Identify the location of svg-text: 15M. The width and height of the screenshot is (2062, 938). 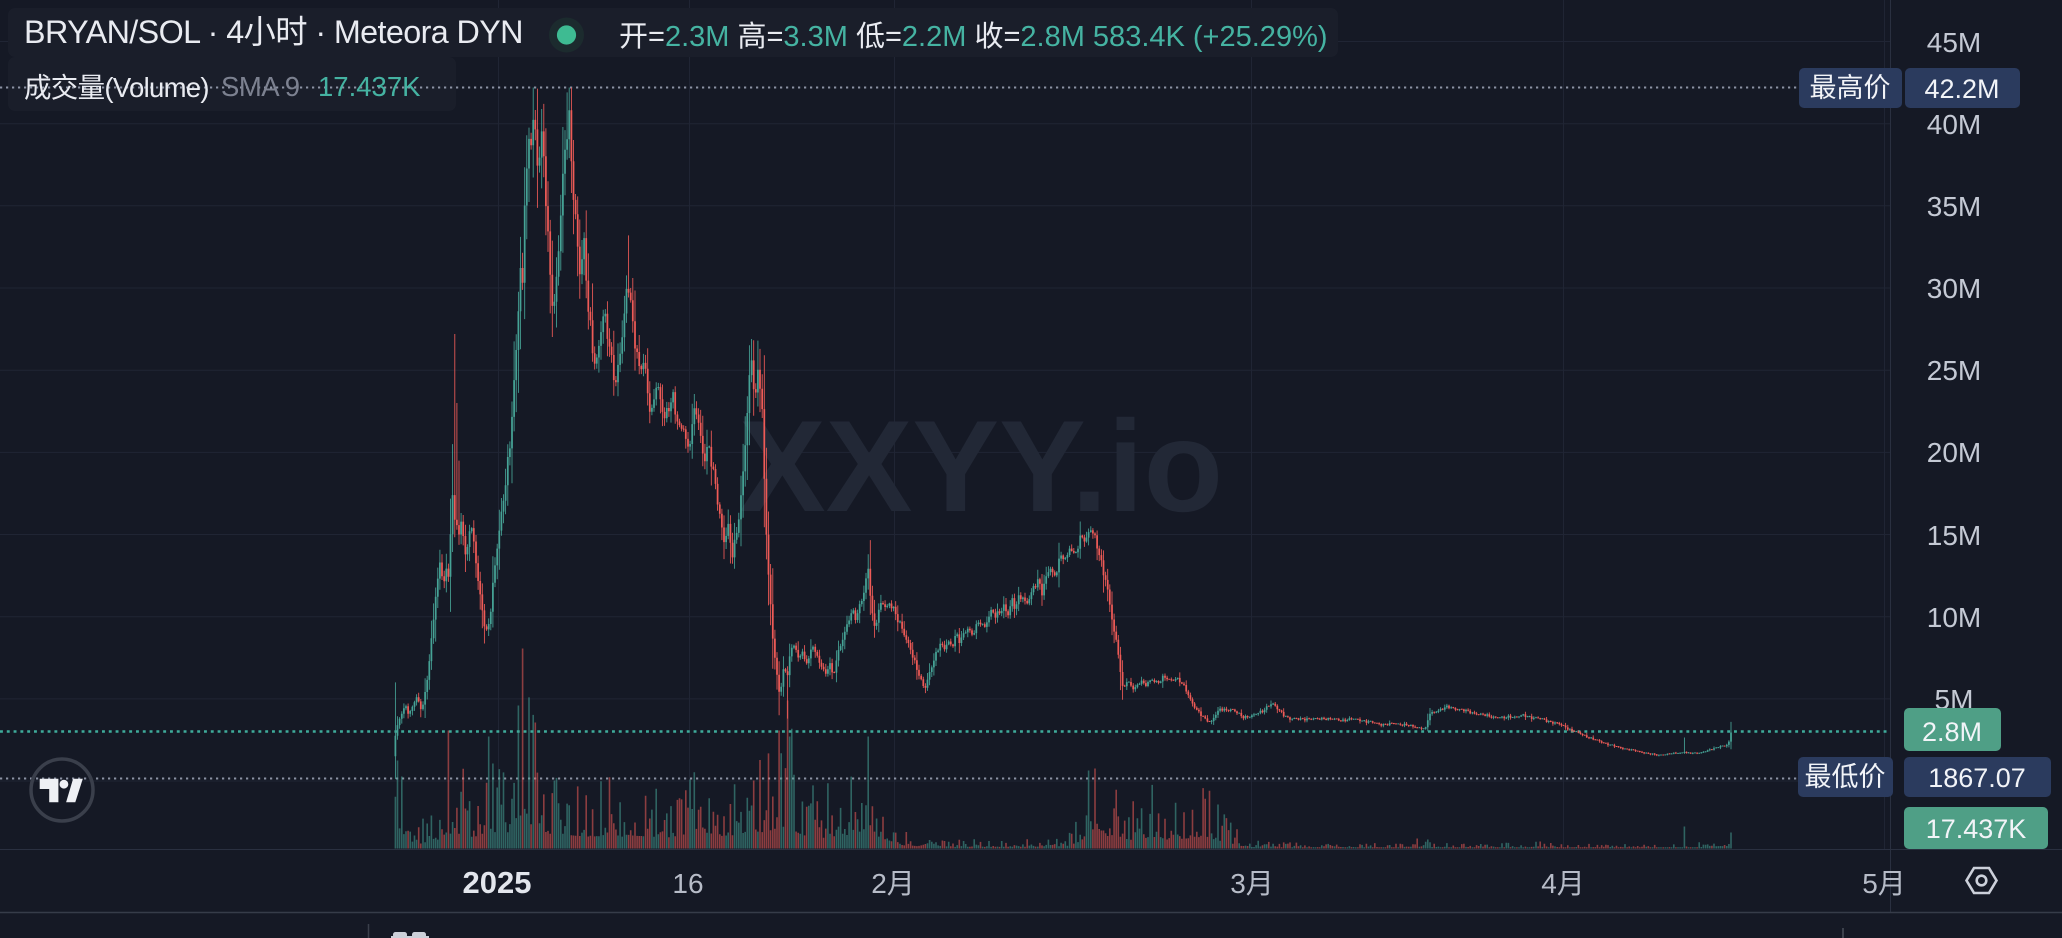
(1954, 535).